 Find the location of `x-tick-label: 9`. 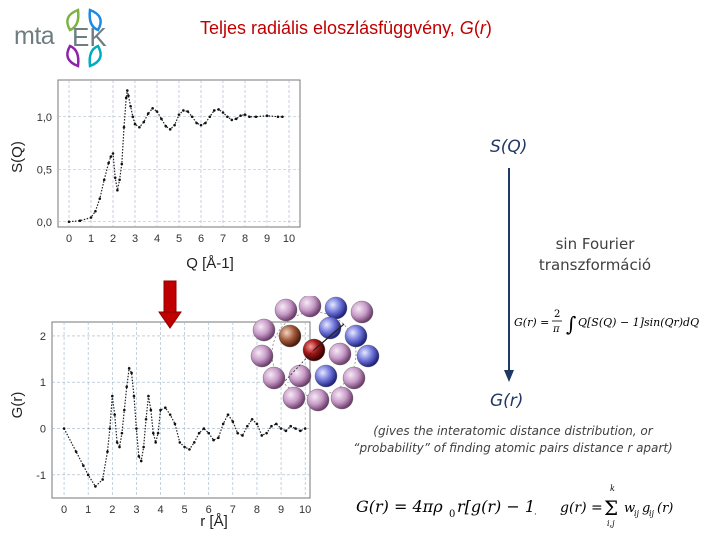

x-tick-label: 9 is located at coordinates (267, 239).